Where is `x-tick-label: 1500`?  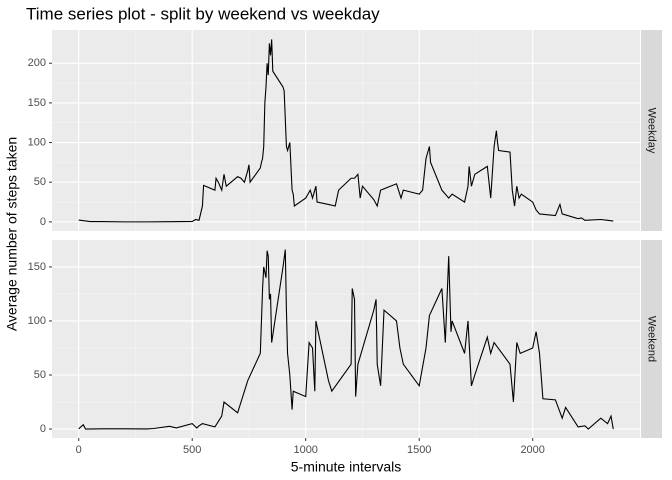
x-tick-label: 1500 is located at coordinates (419, 450).